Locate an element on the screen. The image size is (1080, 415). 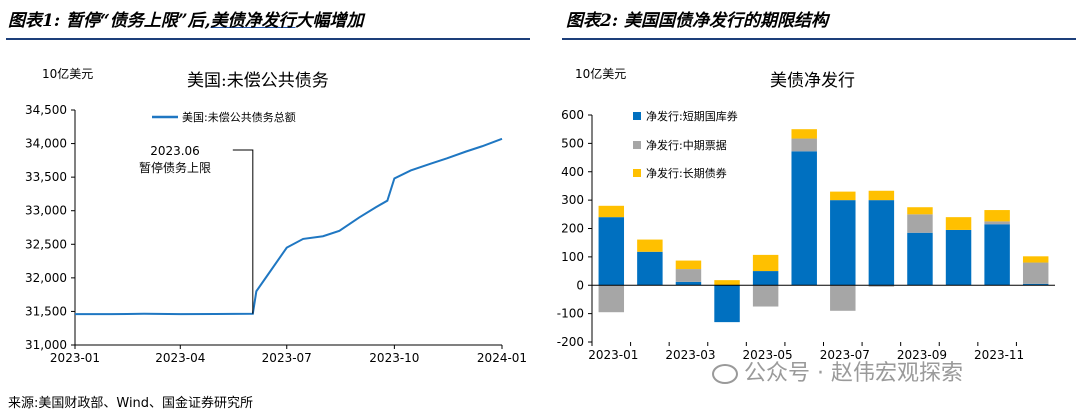
y-tick-label: 200 is located at coordinates (572, 229).